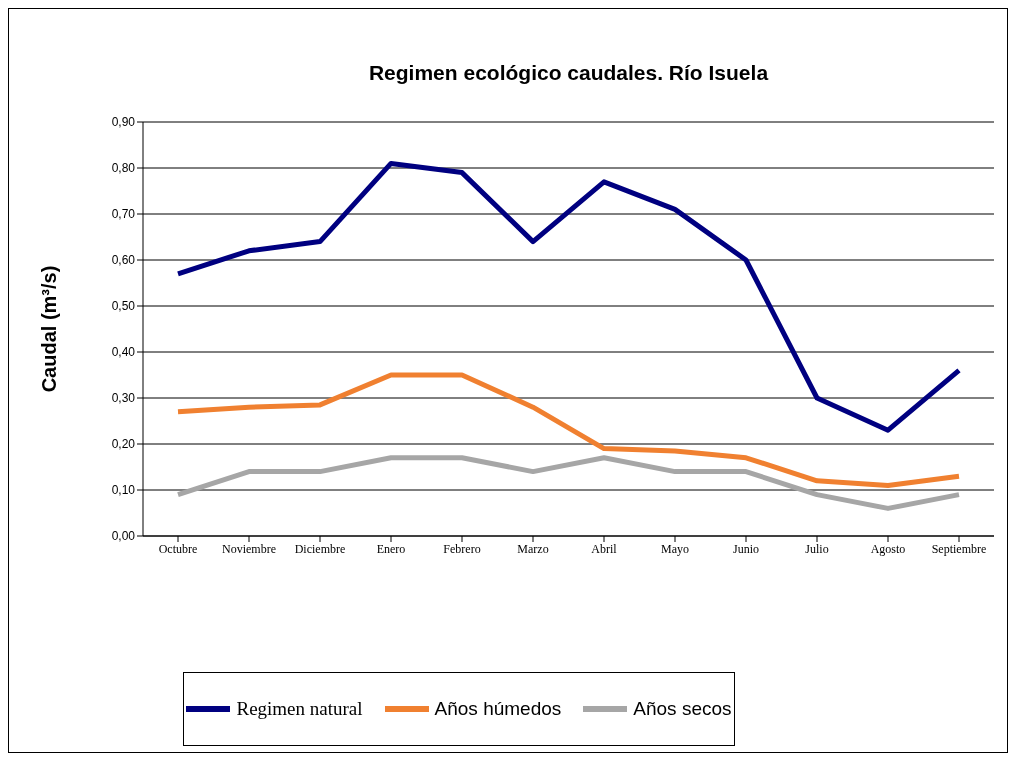 This screenshot has height=760, width=1017. Describe the element at coordinates (123, 260) in the screenshot. I see `y-tick-label: 0,60` at that location.